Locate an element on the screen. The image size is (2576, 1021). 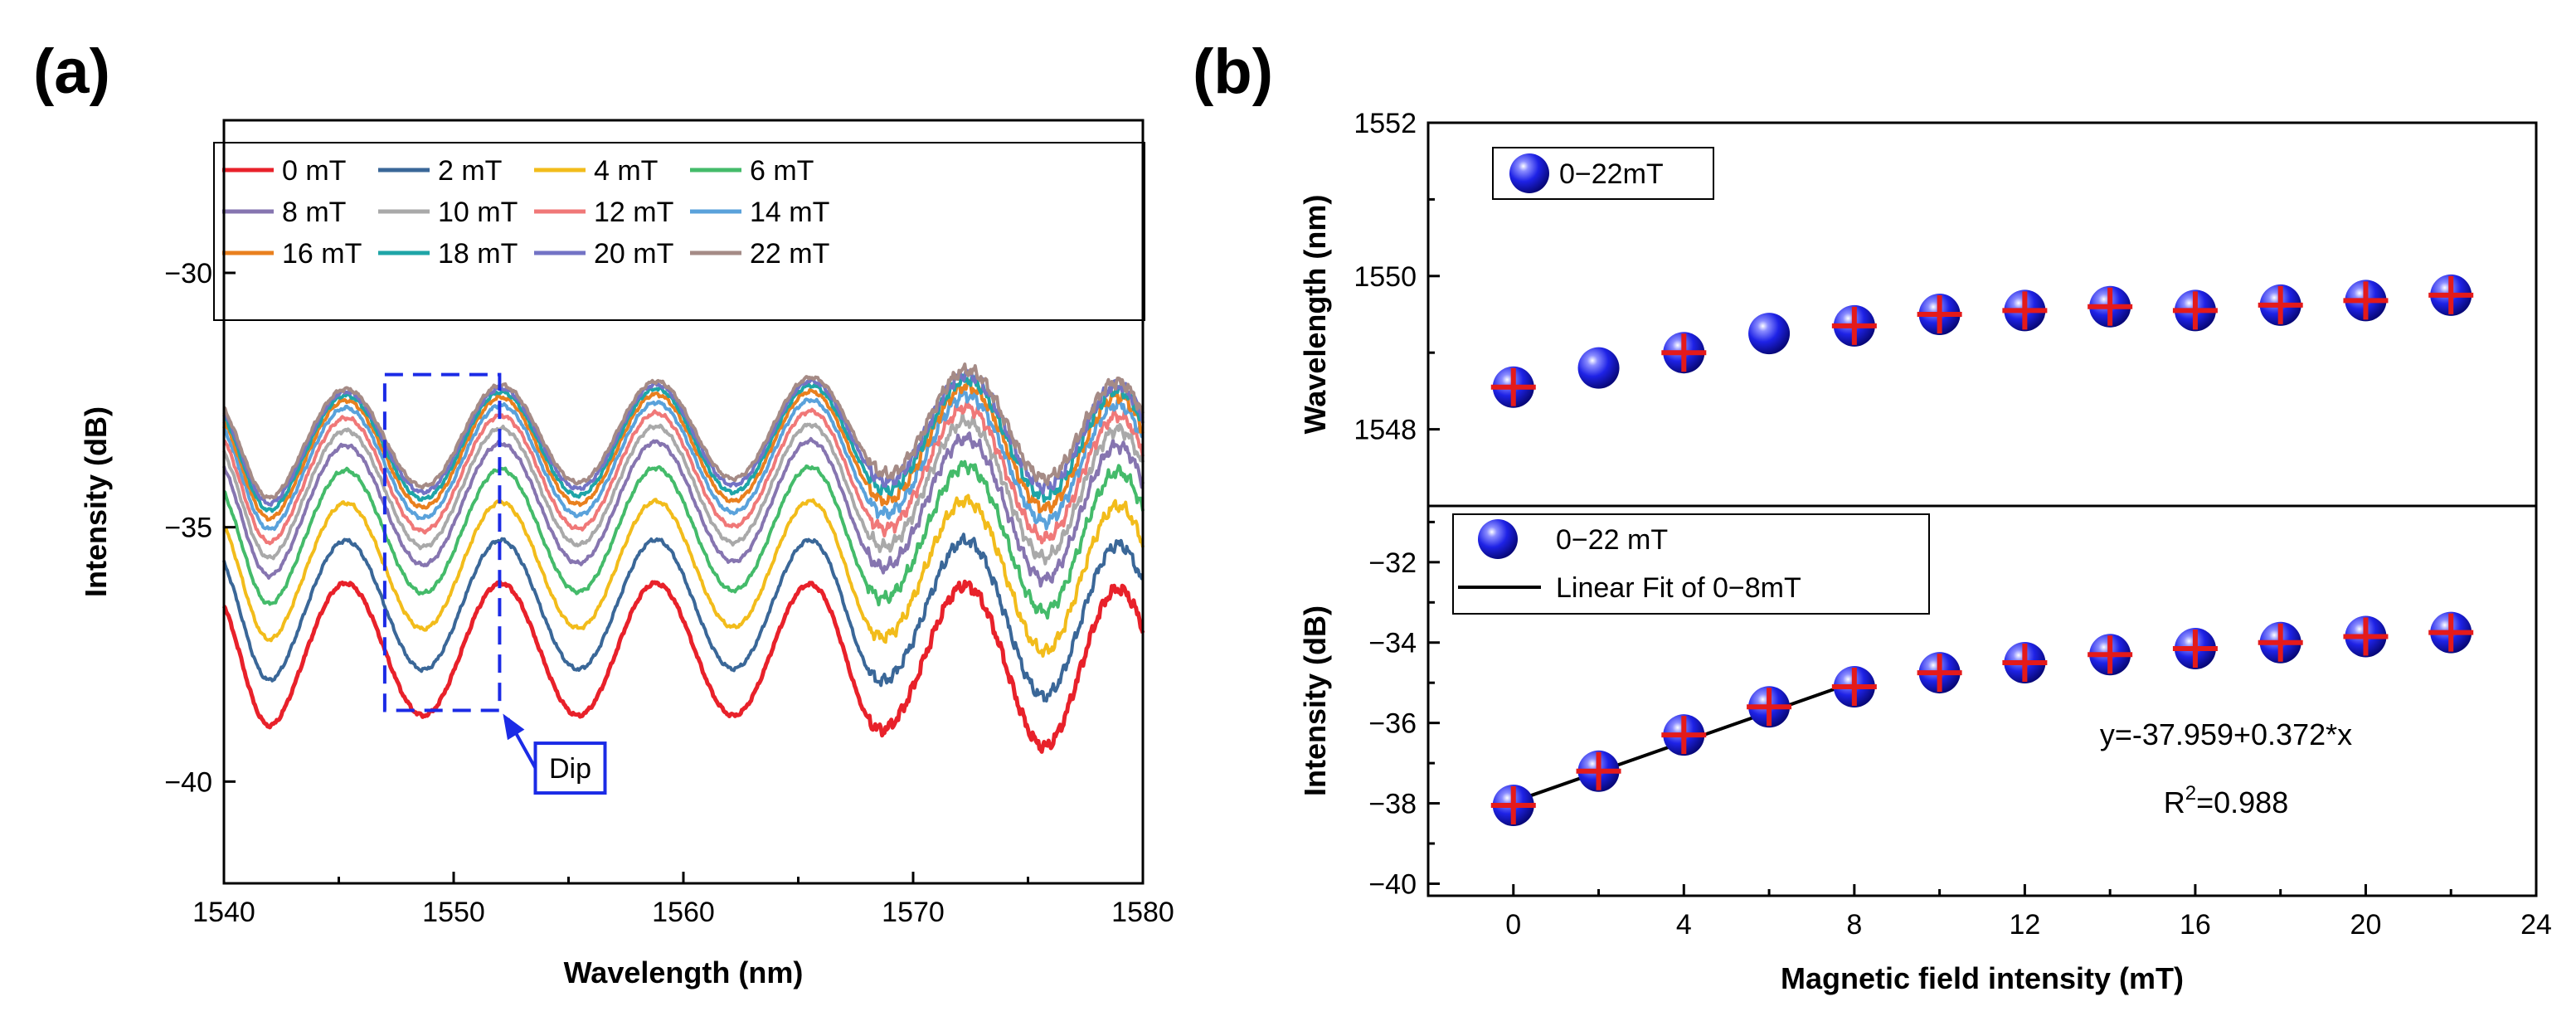
legend-label-b-top: 0−22mT is located at coordinates (1611, 174).